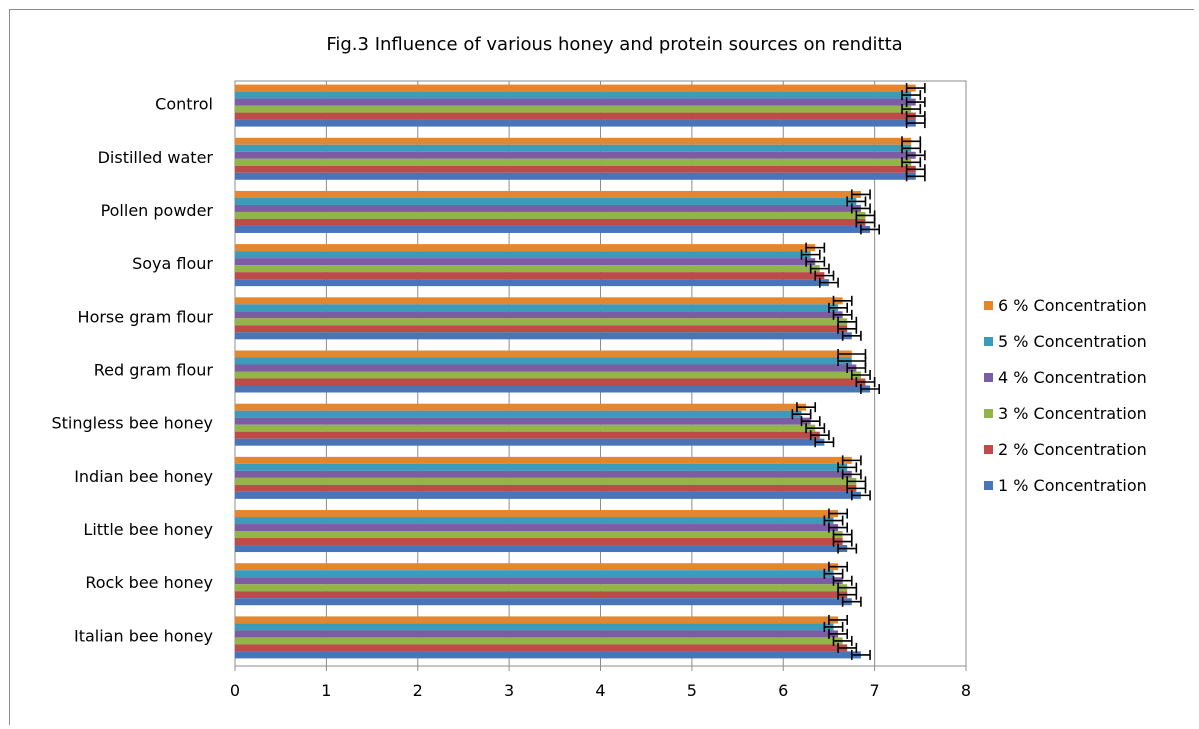 This screenshot has width=1199, height=729. What do you see at coordinates (184, 104) in the screenshot?
I see `category-label: Control` at bounding box center [184, 104].